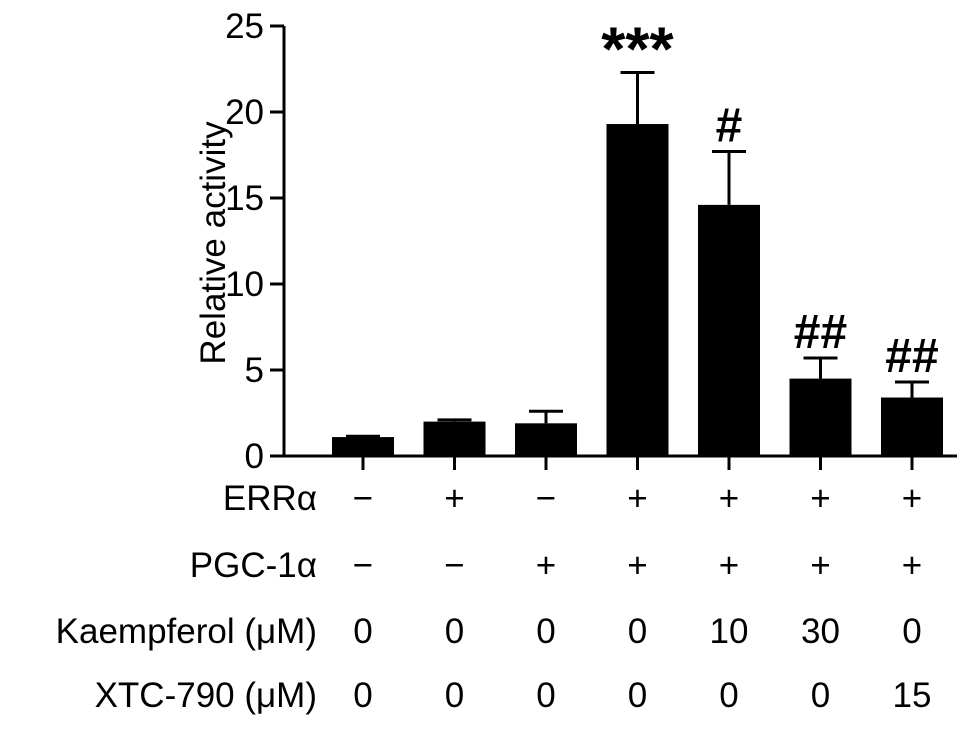 Image resolution: width=969 pixels, height=729 pixels. What do you see at coordinates (637, 49) in the screenshot?
I see `significance-label: ***` at bounding box center [637, 49].